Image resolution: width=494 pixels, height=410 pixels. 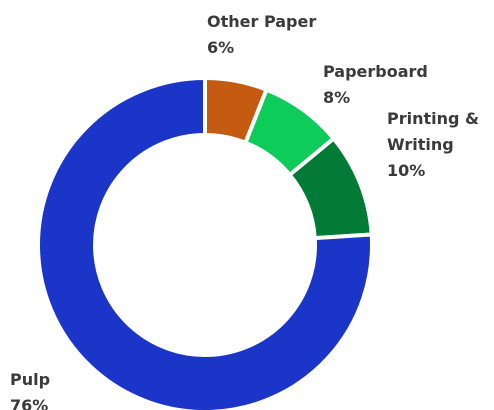 I want to click on slice-label: Other Paper 6%, so click(x=272, y=35).